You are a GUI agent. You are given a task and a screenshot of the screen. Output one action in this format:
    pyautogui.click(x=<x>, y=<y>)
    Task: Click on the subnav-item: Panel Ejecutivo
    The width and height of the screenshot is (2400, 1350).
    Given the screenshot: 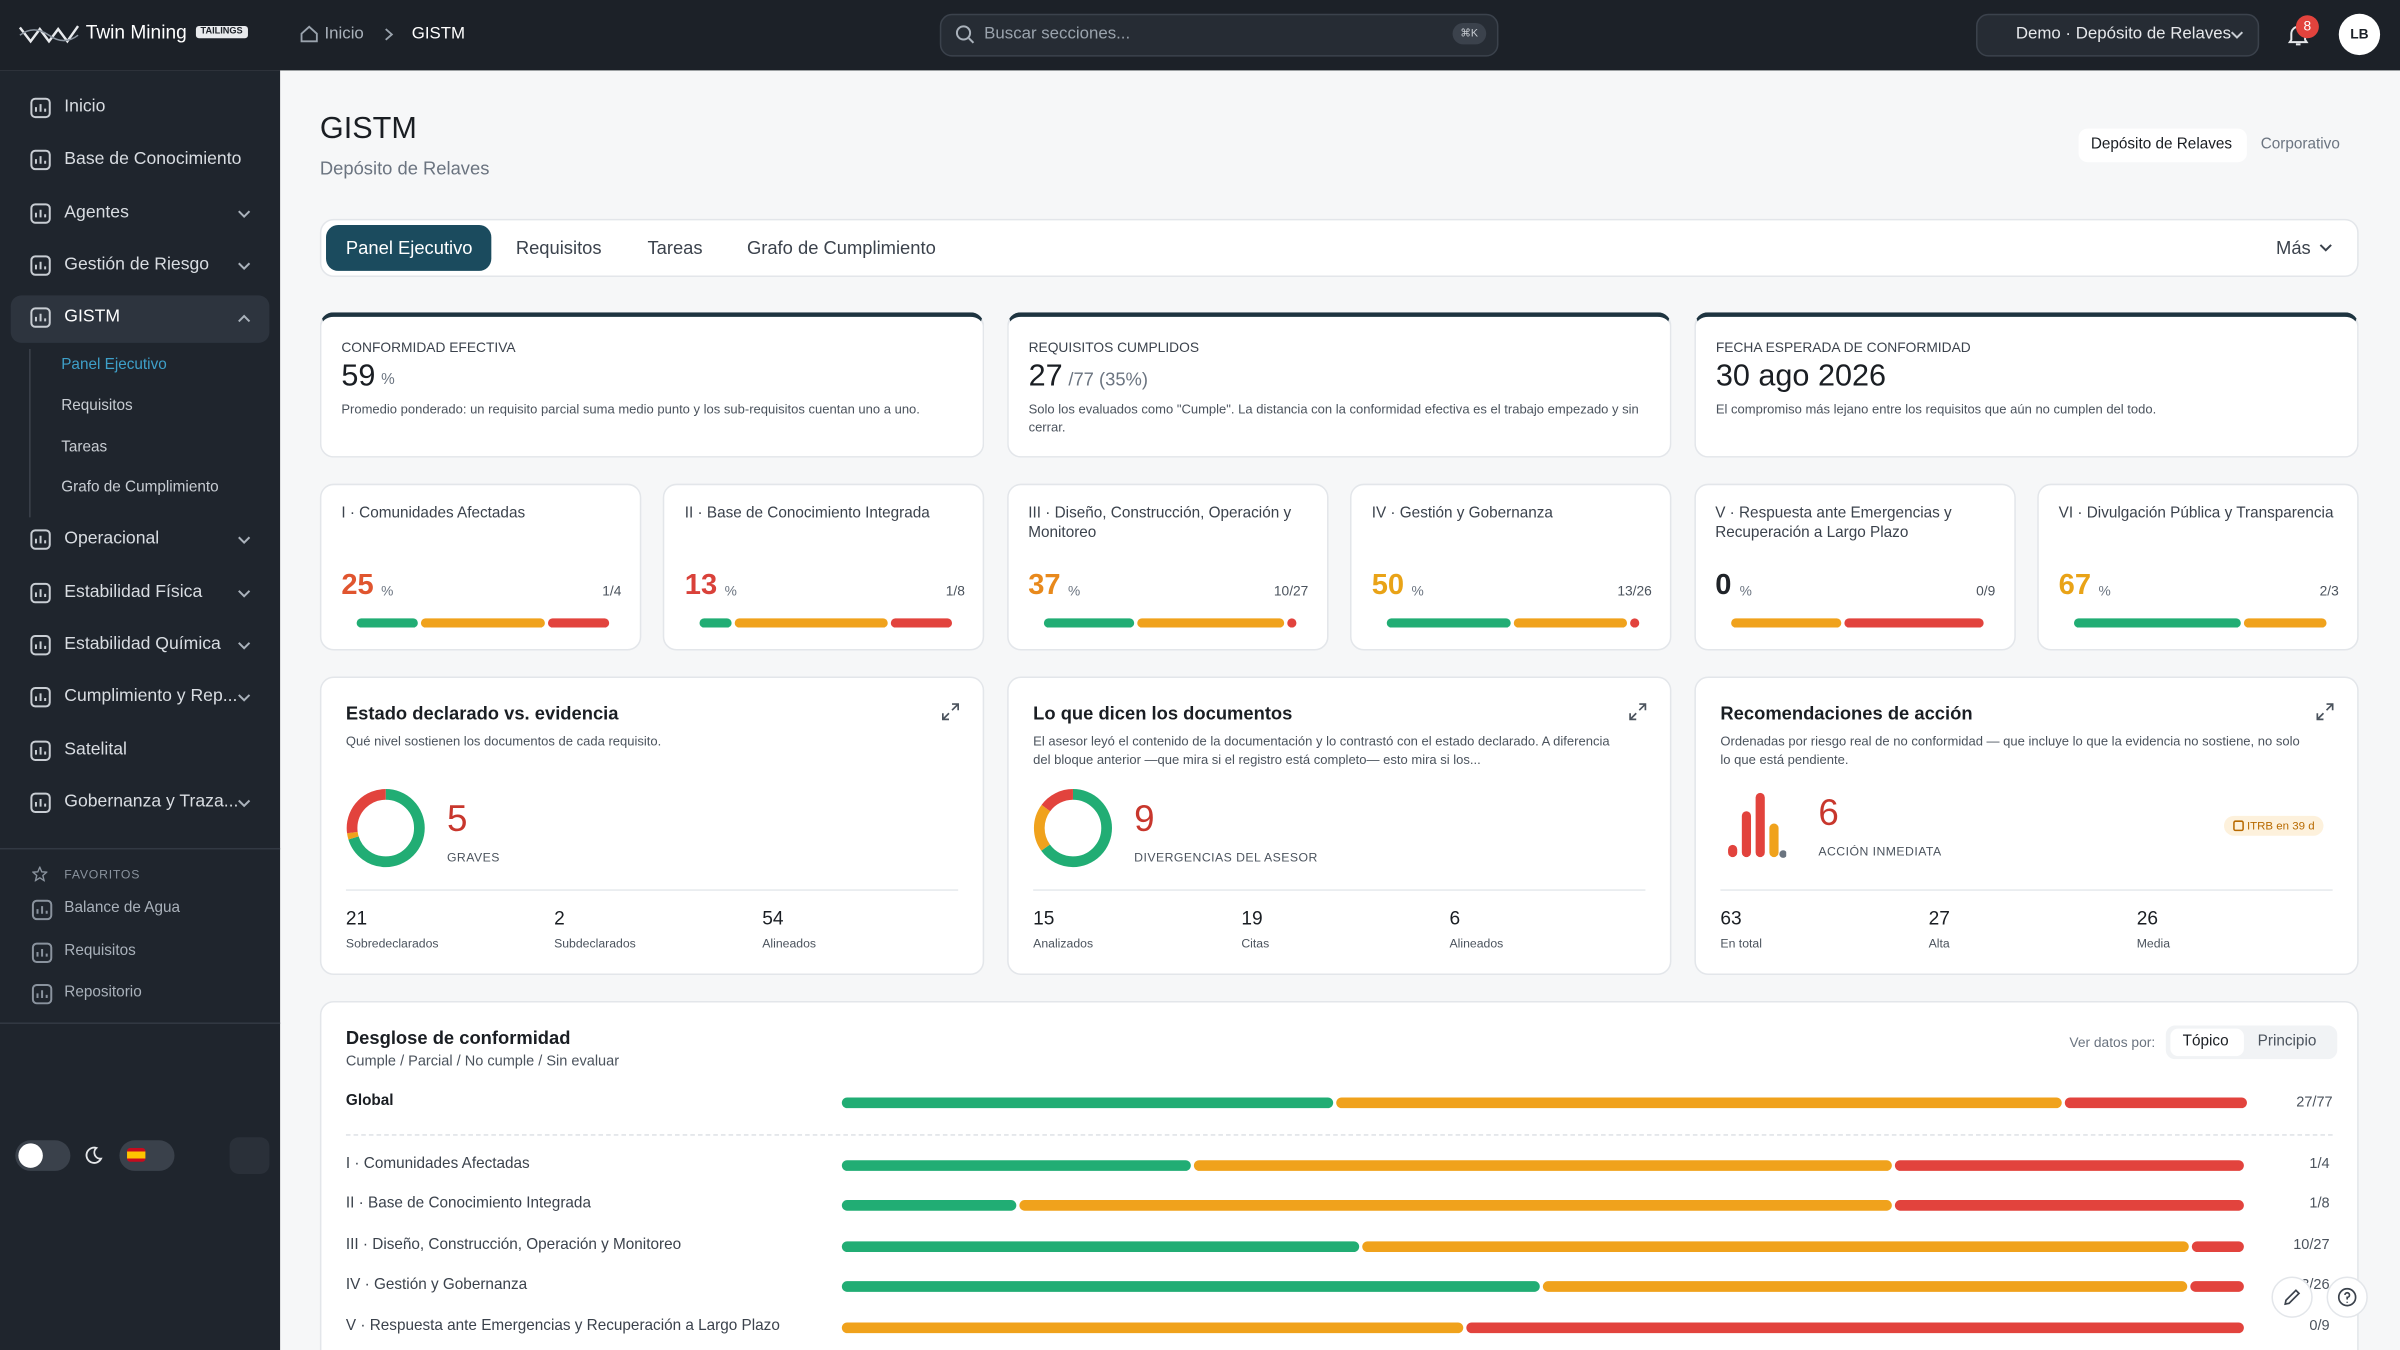 What is the action you would take?
    pyautogui.click(x=114, y=365)
    